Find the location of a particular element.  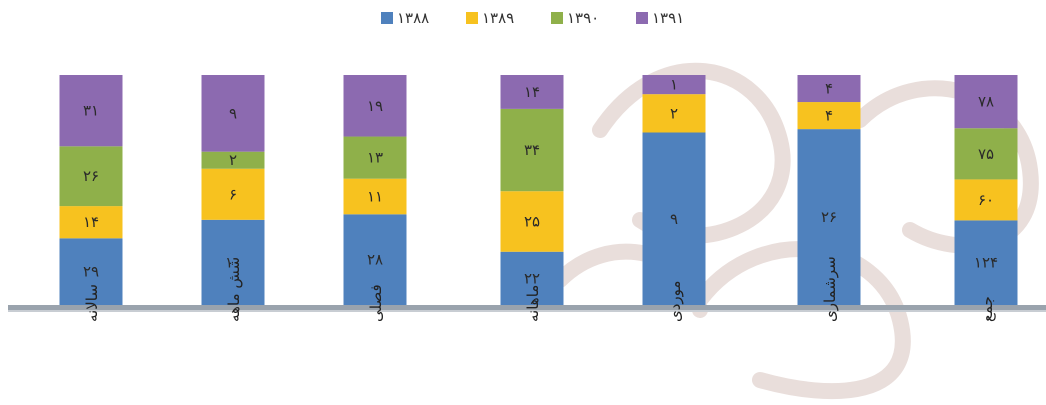

bar-data-label: ۱ is located at coordinates (674, 85).